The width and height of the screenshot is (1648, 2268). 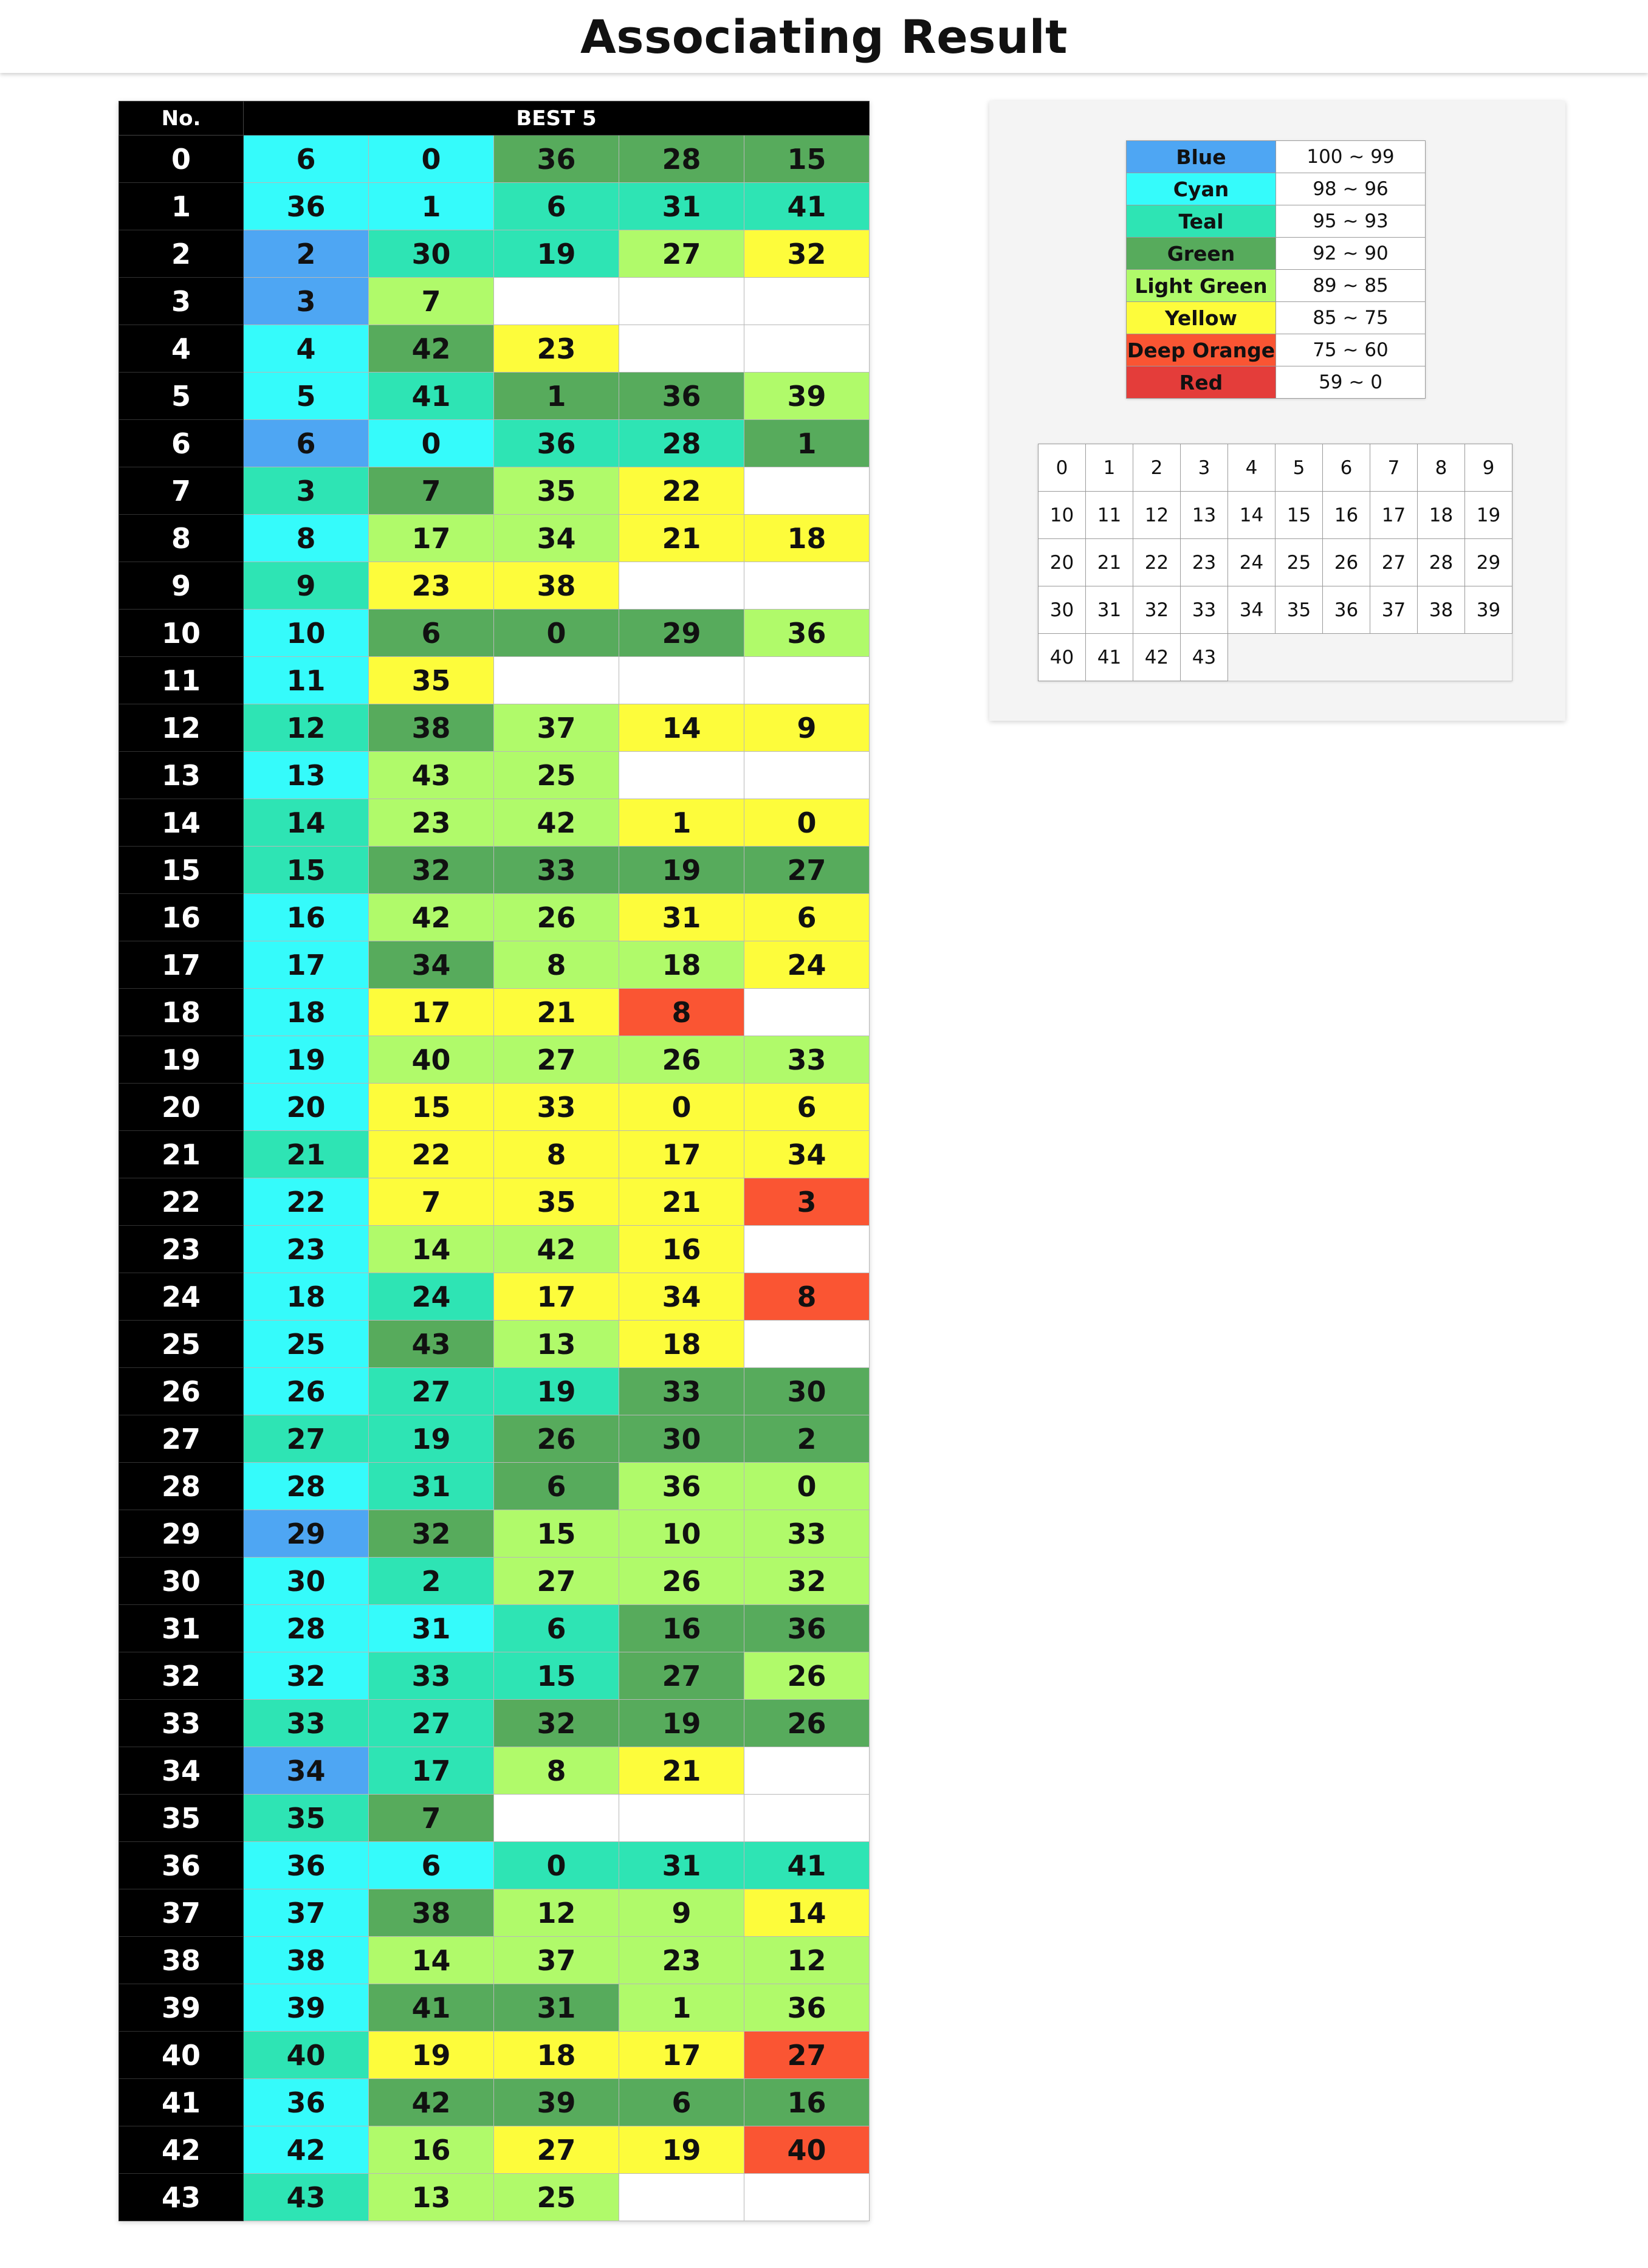 I want to click on table-row: 7 3 7 35 22, so click(x=494, y=491).